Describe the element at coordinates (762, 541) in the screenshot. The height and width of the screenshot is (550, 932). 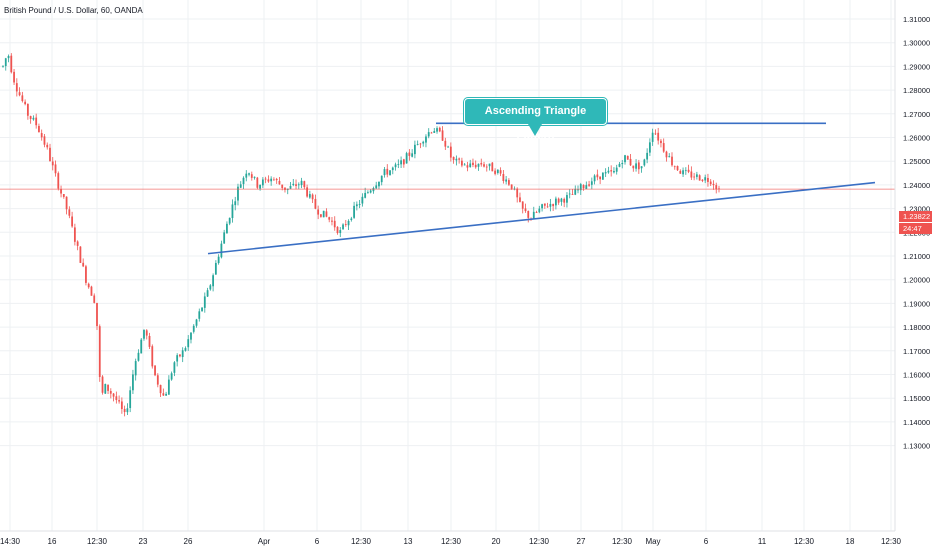
I see `time-tick-label: 11` at that location.